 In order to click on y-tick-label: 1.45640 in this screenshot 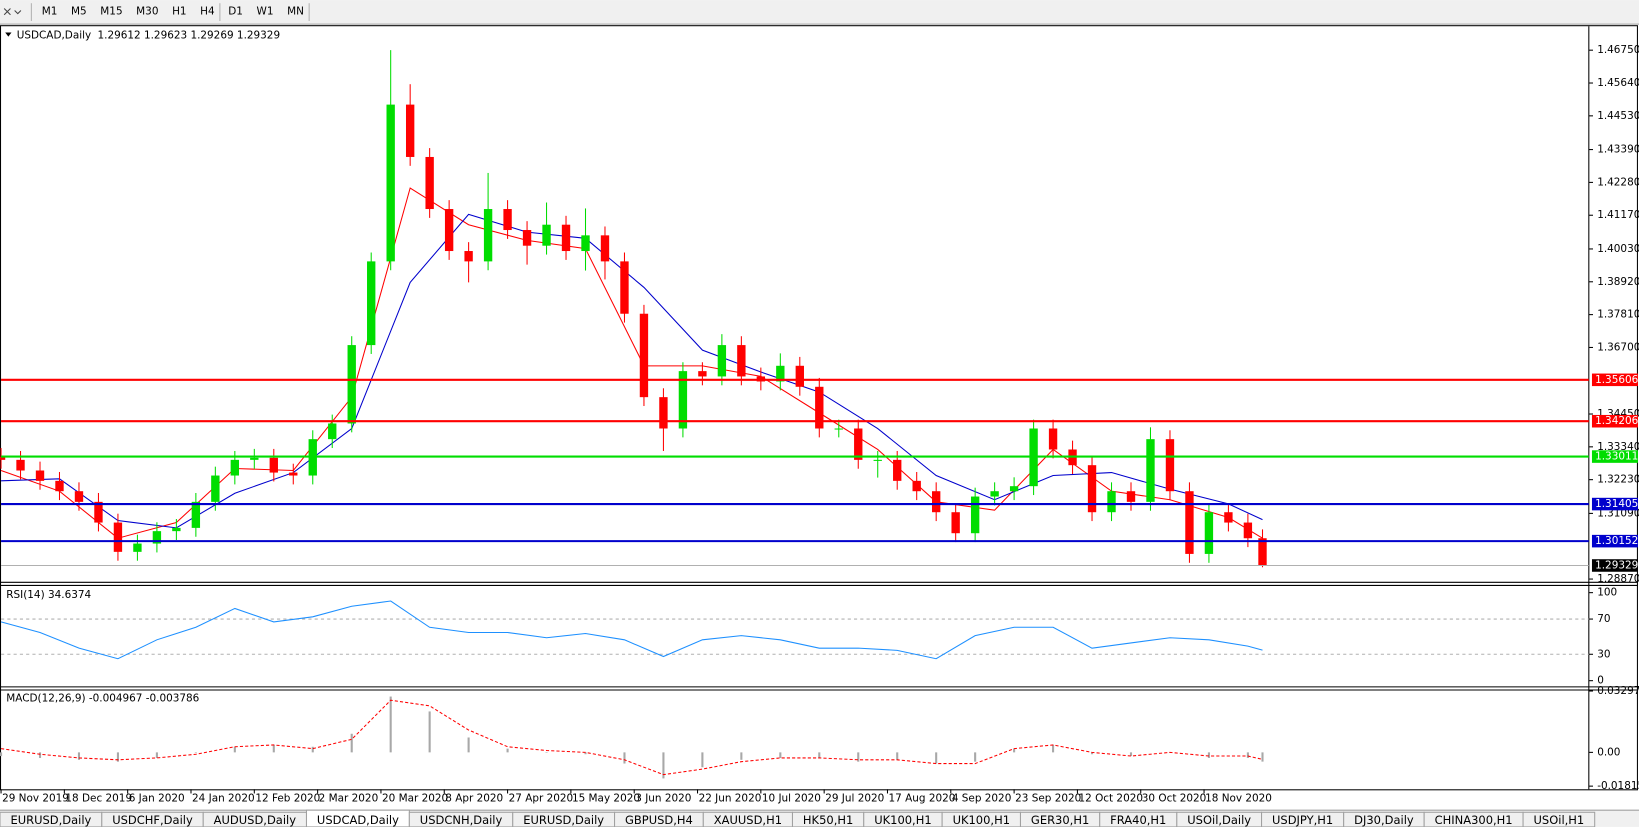, I will do `click(1618, 83)`.